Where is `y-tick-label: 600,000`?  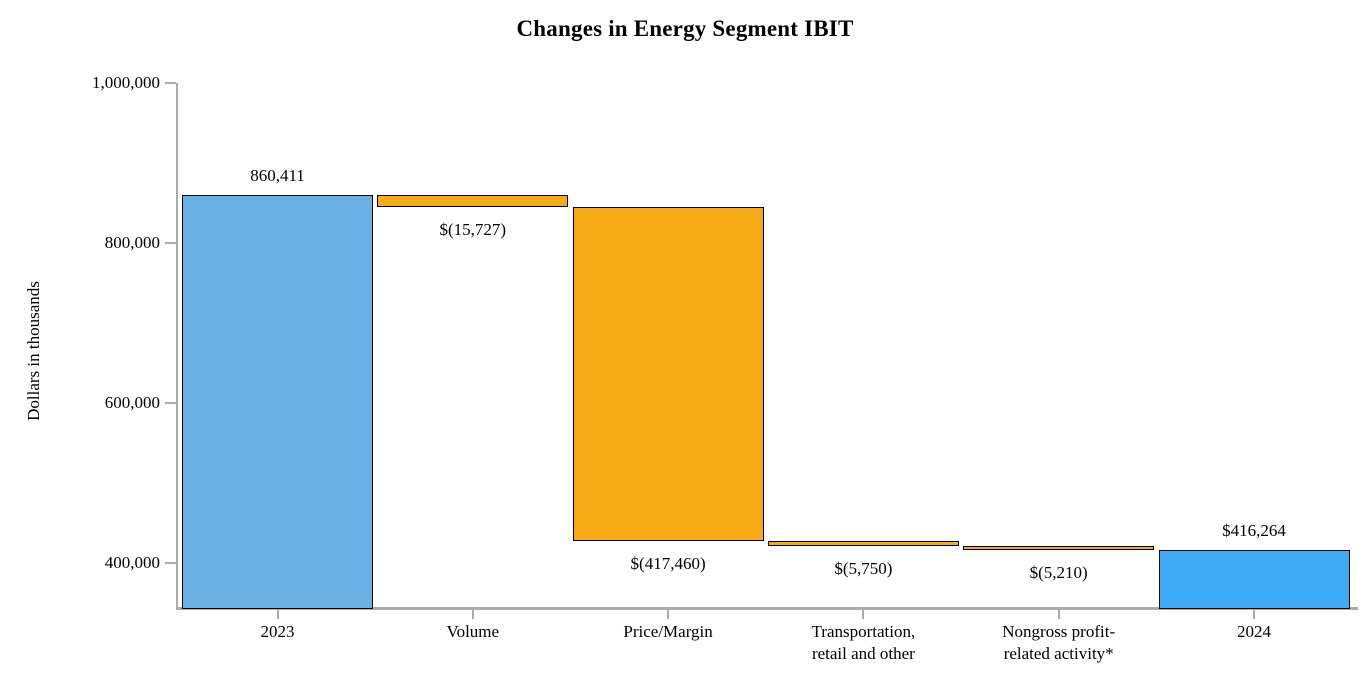
y-tick-label: 600,000 is located at coordinates (132, 402).